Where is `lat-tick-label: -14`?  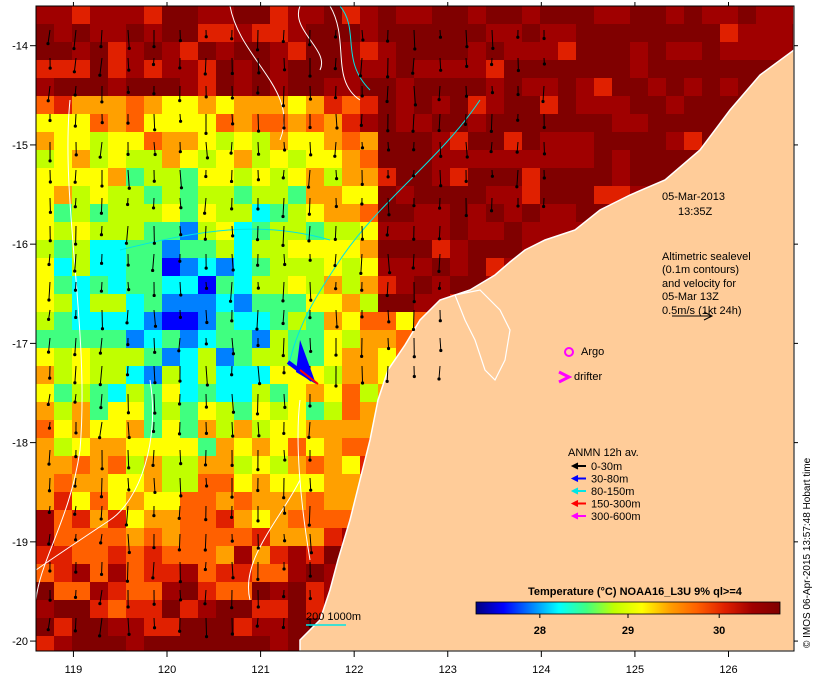 lat-tick-label: -14 is located at coordinates (20, 47).